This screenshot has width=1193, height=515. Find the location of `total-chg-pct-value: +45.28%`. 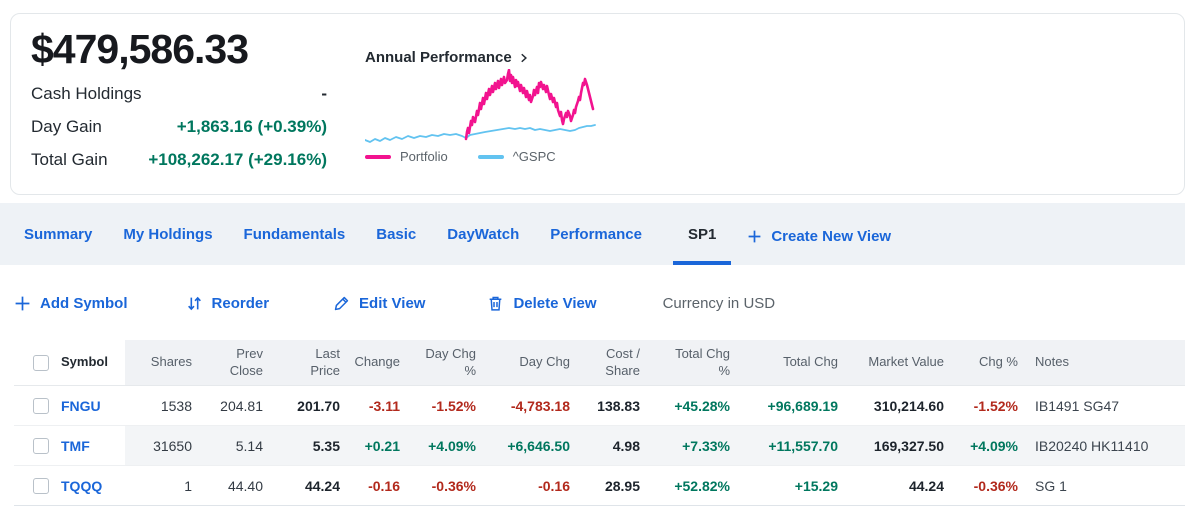

total-chg-pct-value: +45.28% is located at coordinates (702, 405).